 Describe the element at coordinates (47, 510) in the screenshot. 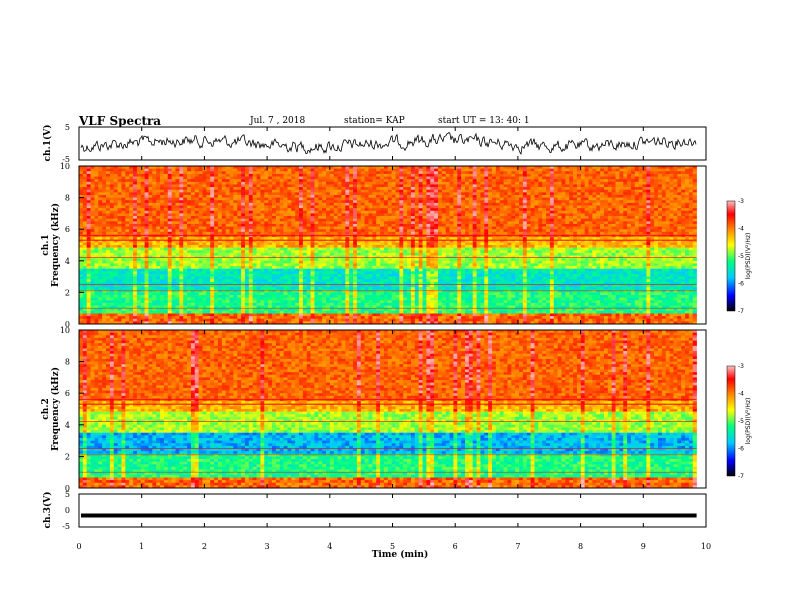

I see `ch3-waveform-ylabel: ch.3(V)` at that location.